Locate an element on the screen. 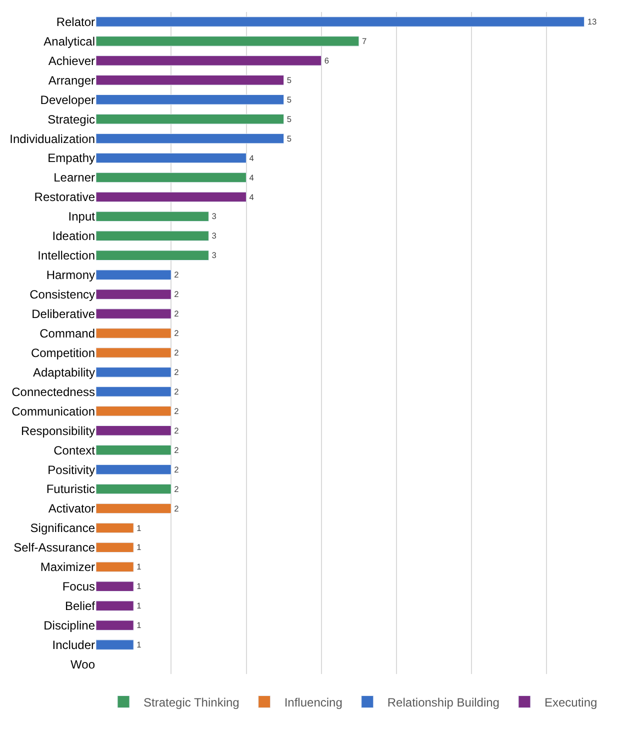 The height and width of the screenshot is (734, 630). y-tick-label: Strategic is located at coordinates (71, 119).